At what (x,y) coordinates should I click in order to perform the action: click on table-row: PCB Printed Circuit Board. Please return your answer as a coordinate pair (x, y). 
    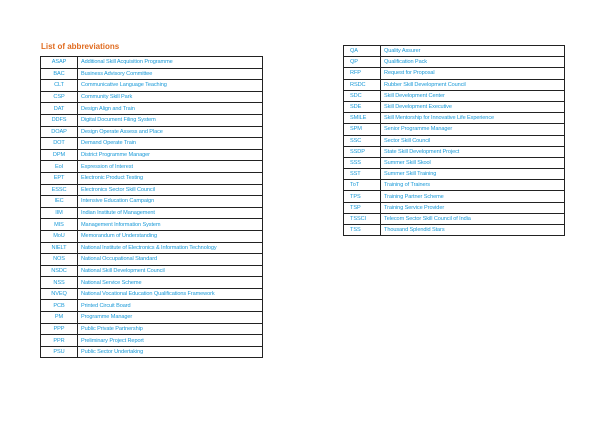
    Looking at the image, I should click on (151, 306).